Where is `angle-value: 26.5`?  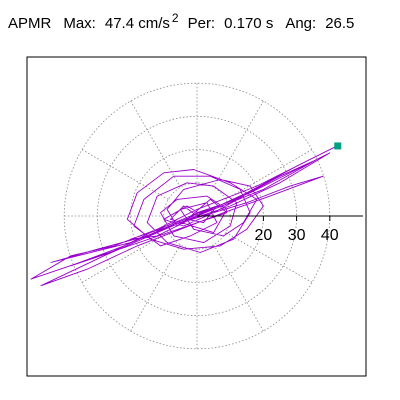 angle-value: 26.5 is located at coordinates (340, 23).